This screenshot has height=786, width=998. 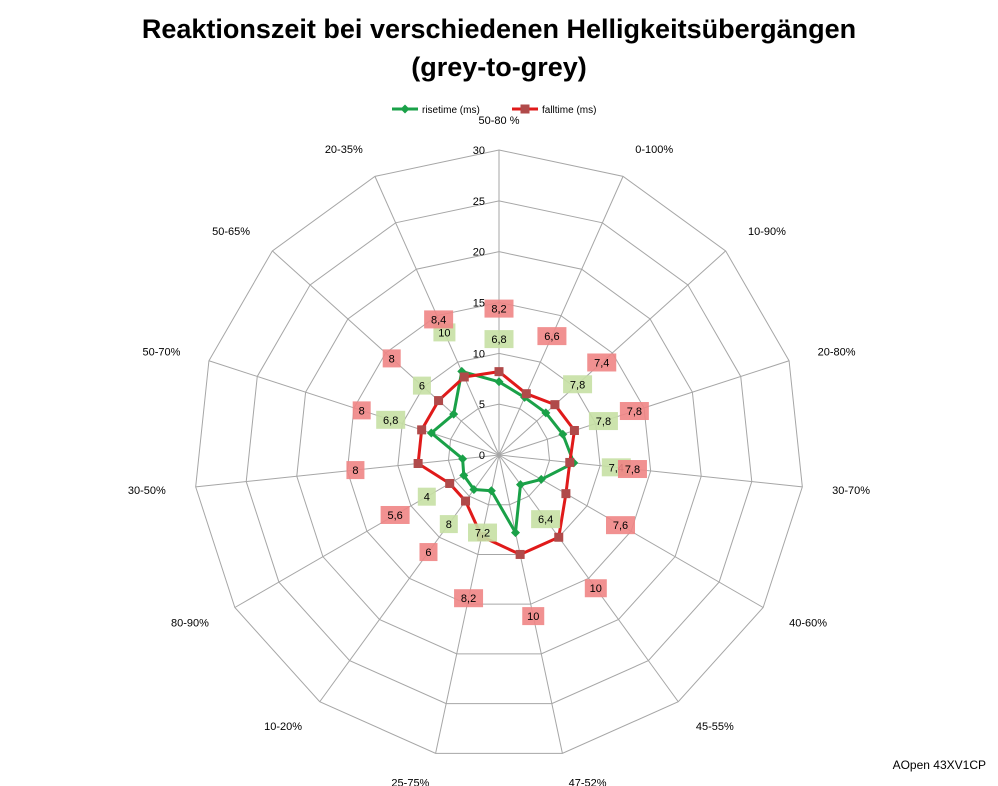 What do you see at coordinates (451, 110) in the screenshot?
I see `legend-label-1: risetime (ms)` at bounding box center [451, 110].